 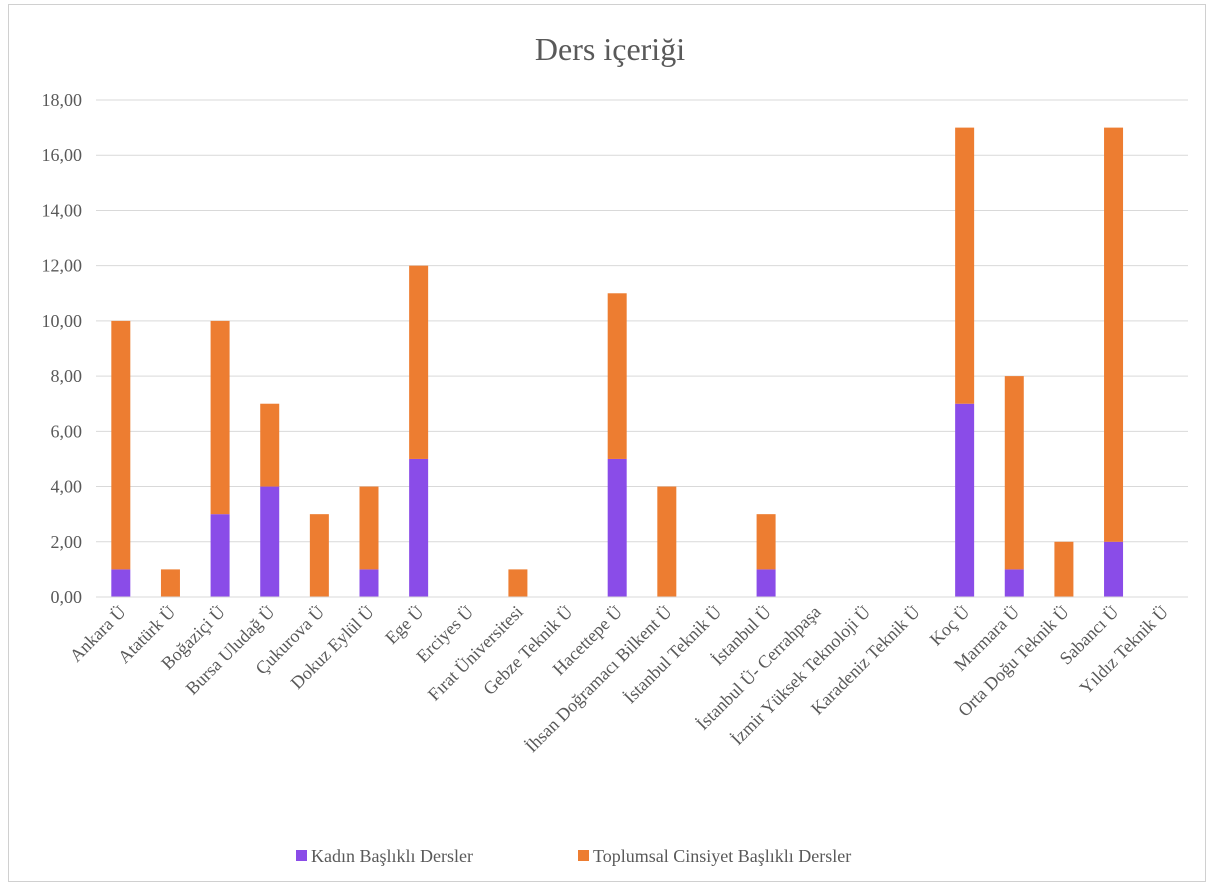 What do you see at coordinates (950, 626) in the screenshot?
I see `x-tick-label: Koç Ü` at bounding box center [950, 626].